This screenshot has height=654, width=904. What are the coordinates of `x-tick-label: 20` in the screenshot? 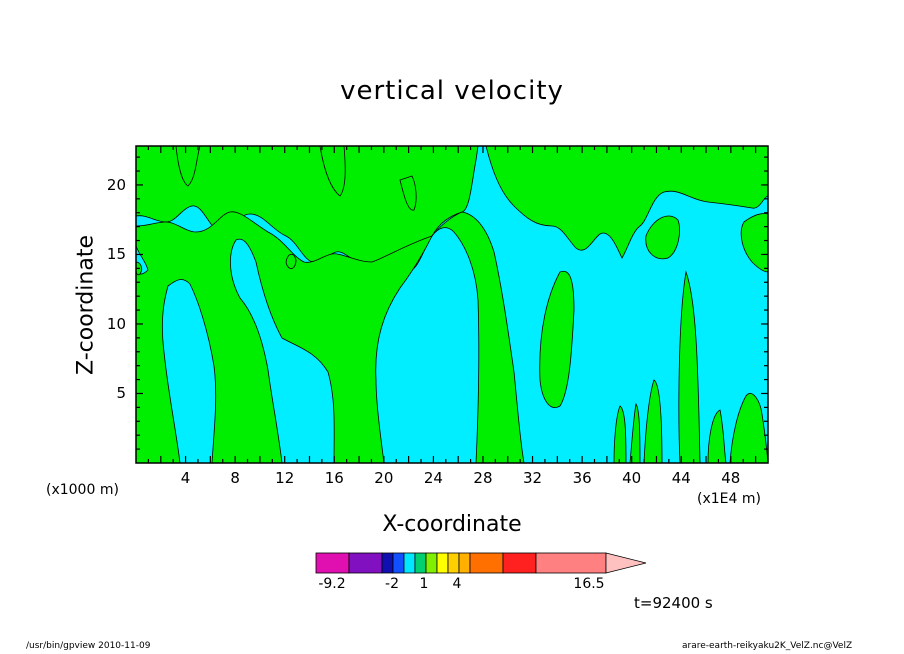 It's located at (384, 478).